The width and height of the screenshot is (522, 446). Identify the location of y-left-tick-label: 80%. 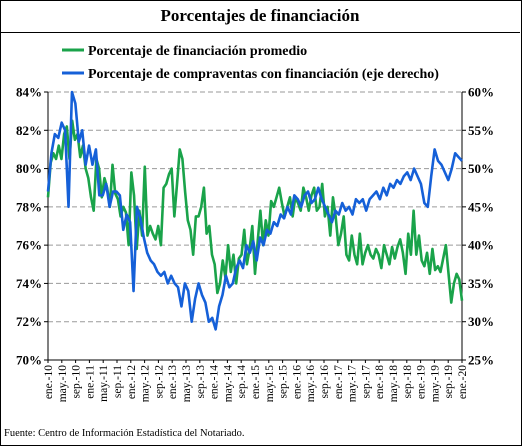
(29, 168).